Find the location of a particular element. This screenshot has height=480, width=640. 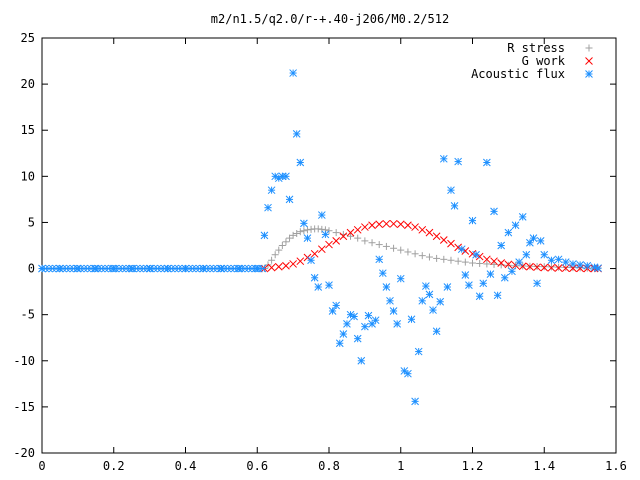

y-tick-label: -5 is located at coordinates (28, 315).